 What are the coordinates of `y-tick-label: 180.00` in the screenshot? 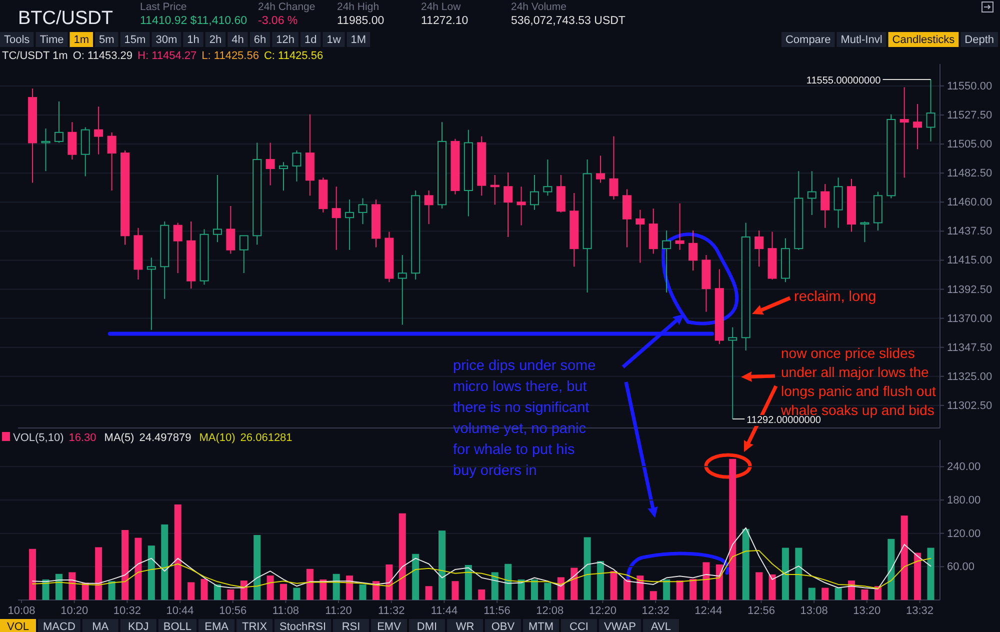 It's located at (964, 500).